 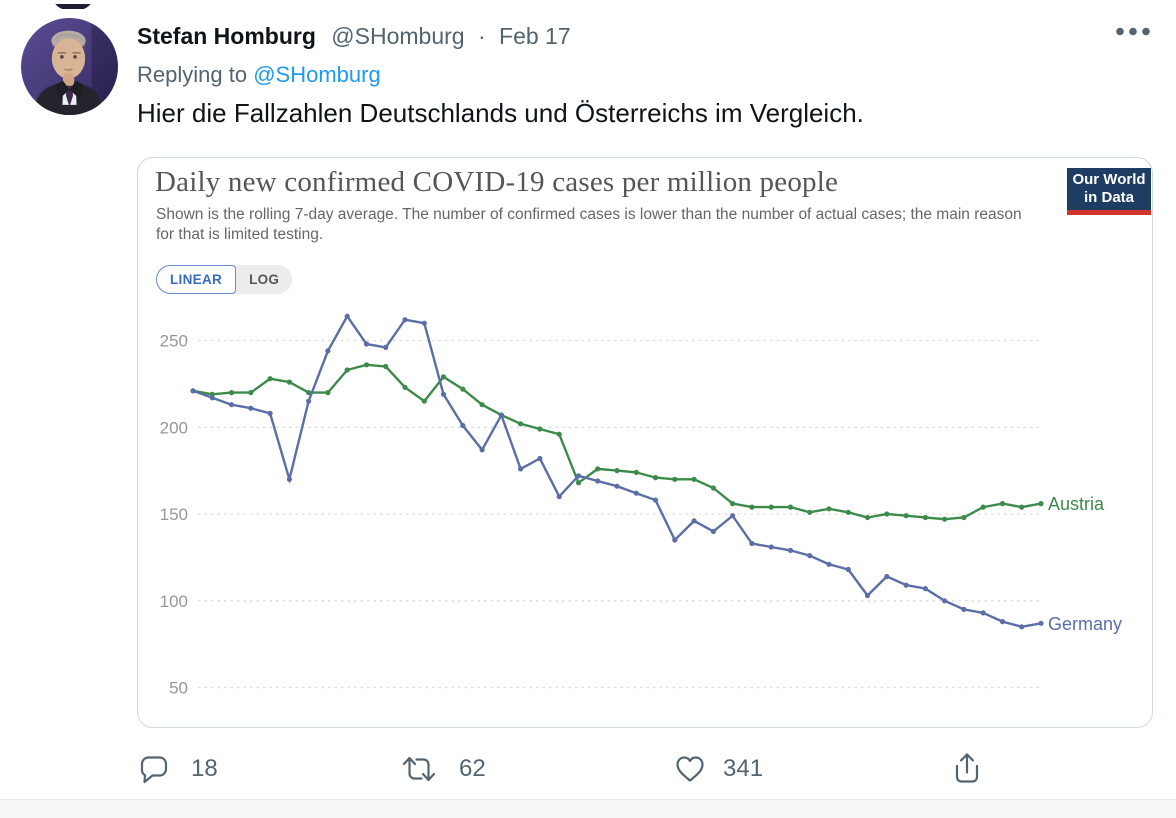 What do you see at coordinates (174, 427) in the screenshot?
I see `y-axis-tick: 200` at bounding box center [174, 427].